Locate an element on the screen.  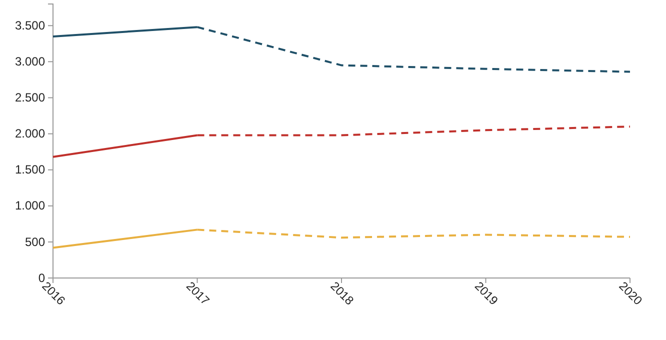
y-tick-label: 1.000 is located at coordinates (30, 205).